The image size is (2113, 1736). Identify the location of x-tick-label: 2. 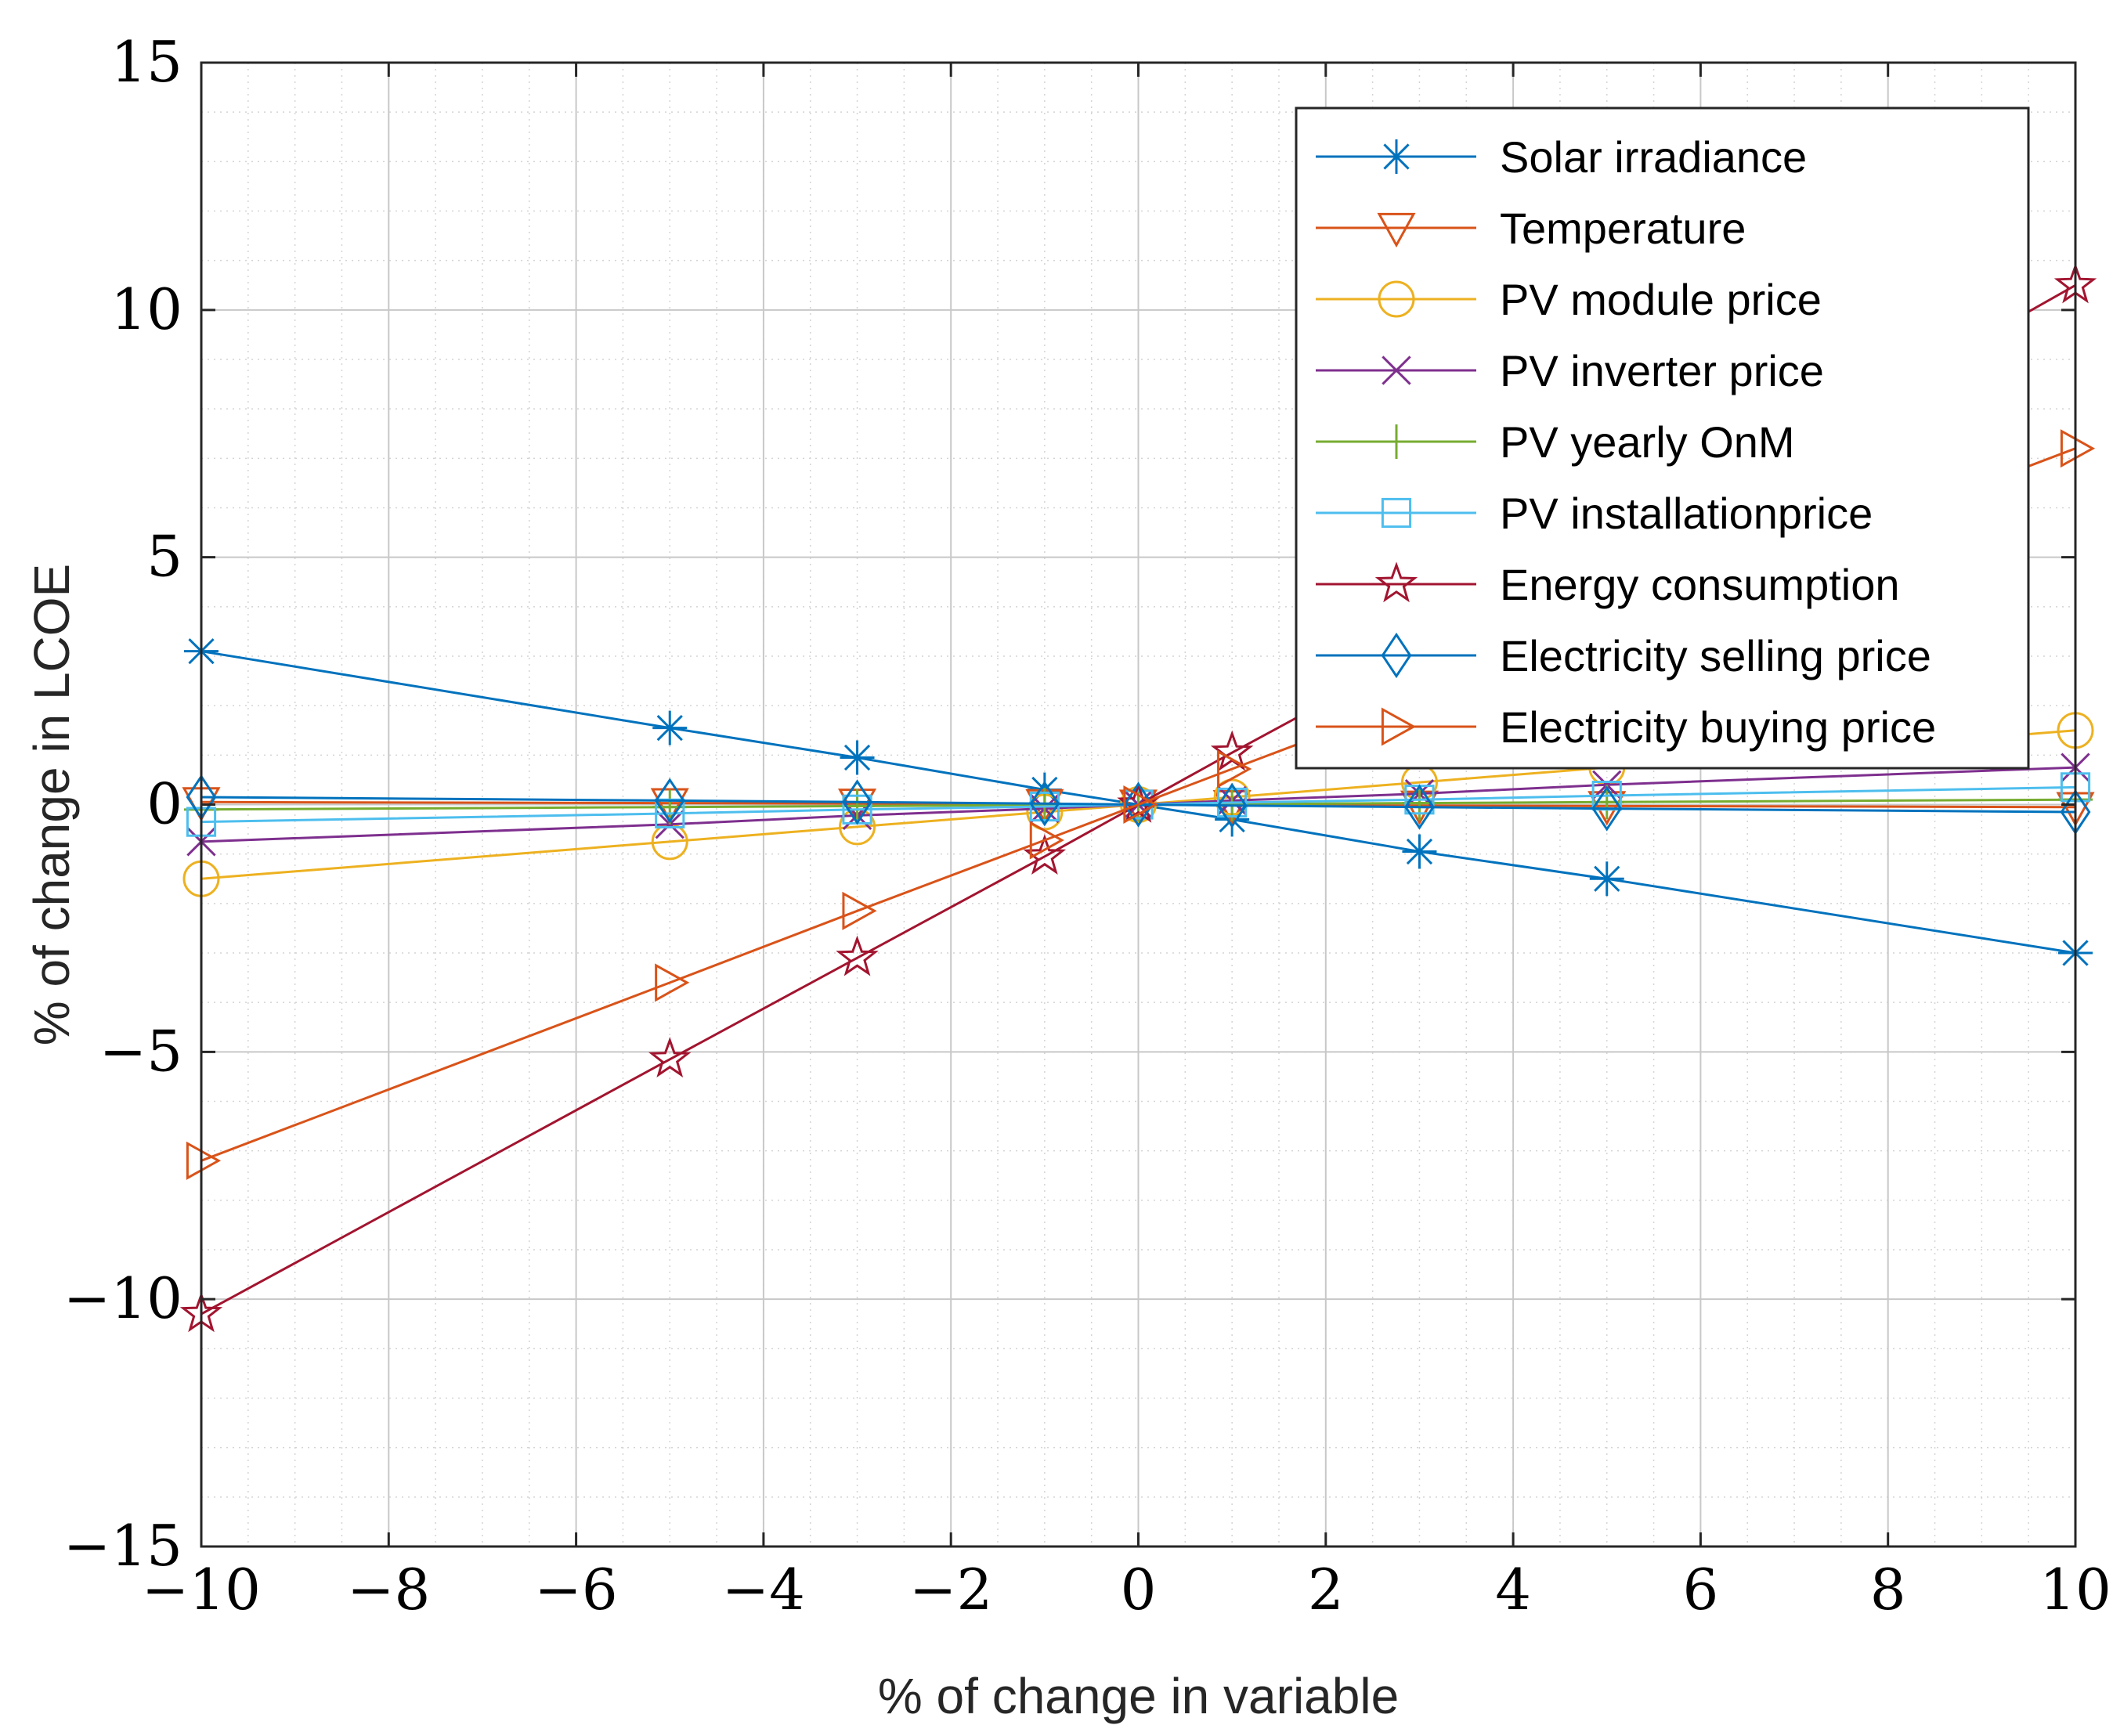
(1326, 1589).